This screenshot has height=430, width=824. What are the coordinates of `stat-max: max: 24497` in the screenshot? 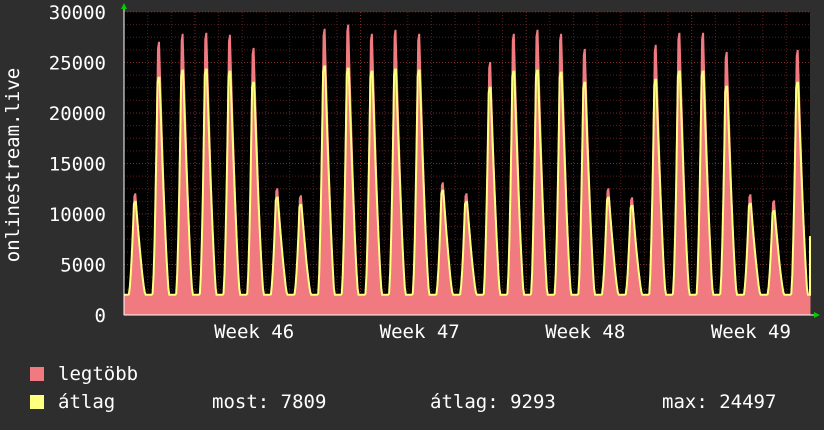 It's located at (719, 402).